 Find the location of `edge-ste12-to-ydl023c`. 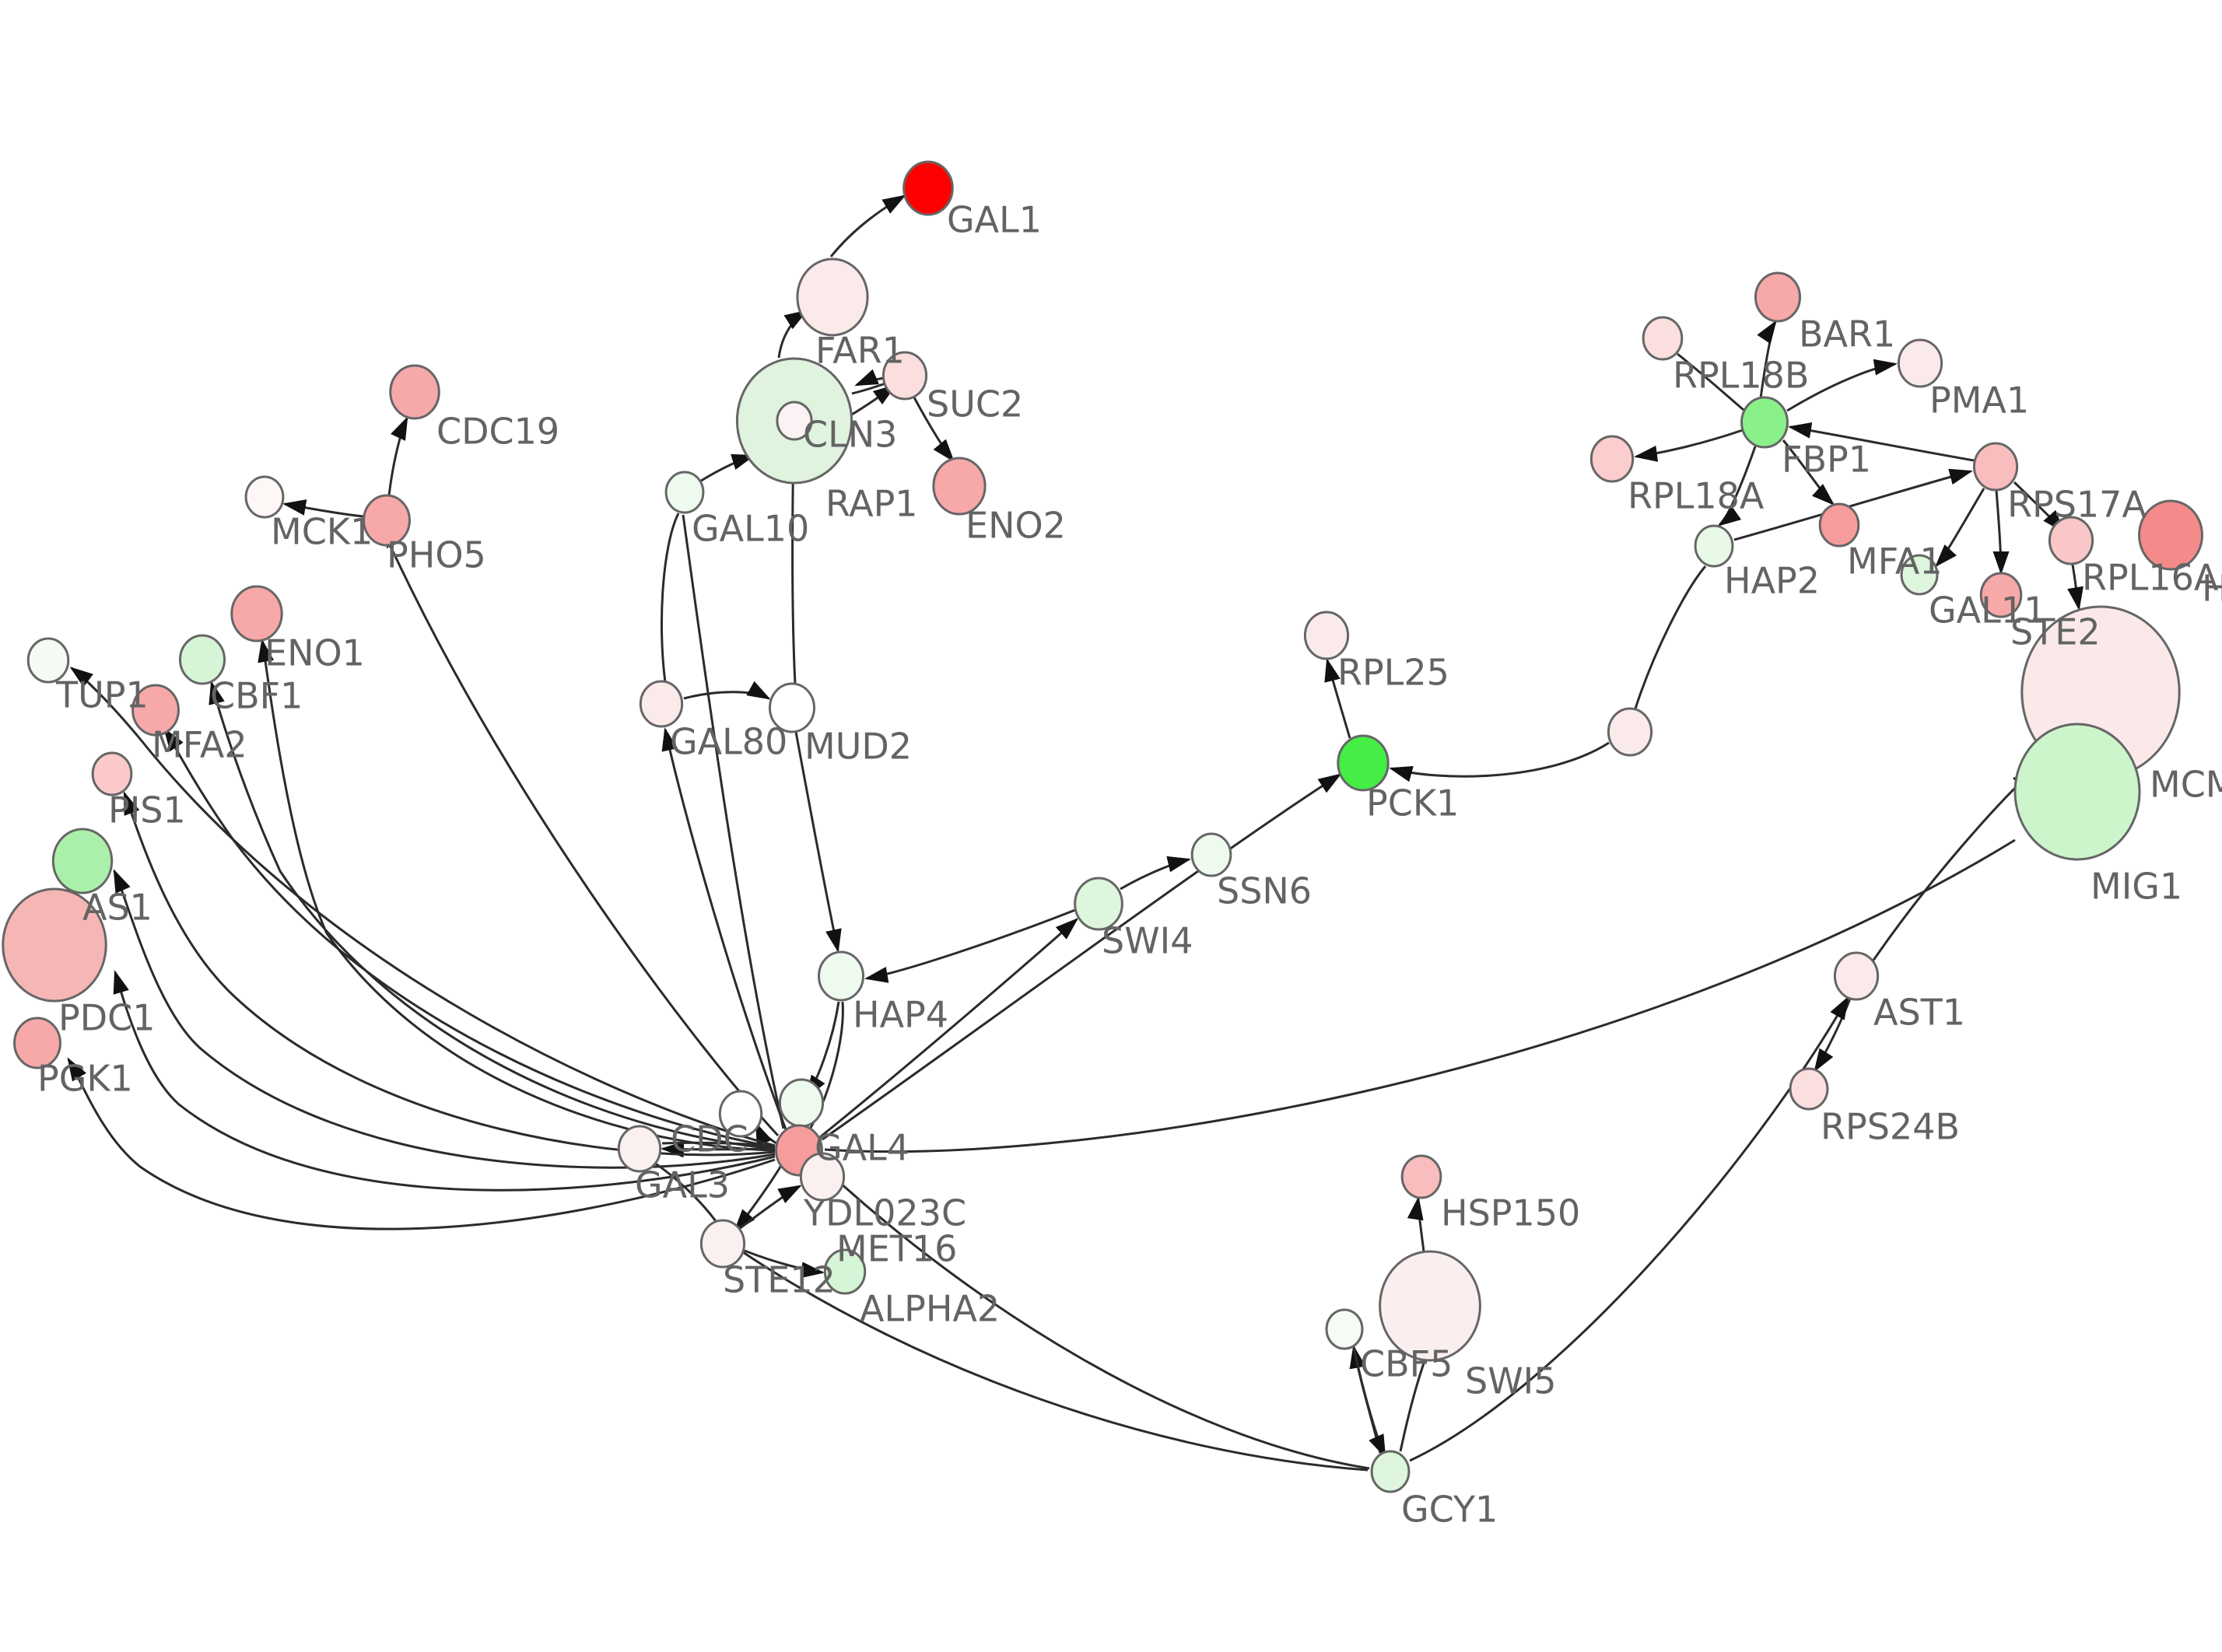

edge-ste12-to-ydl023c is located at coordinates (770, 1208).